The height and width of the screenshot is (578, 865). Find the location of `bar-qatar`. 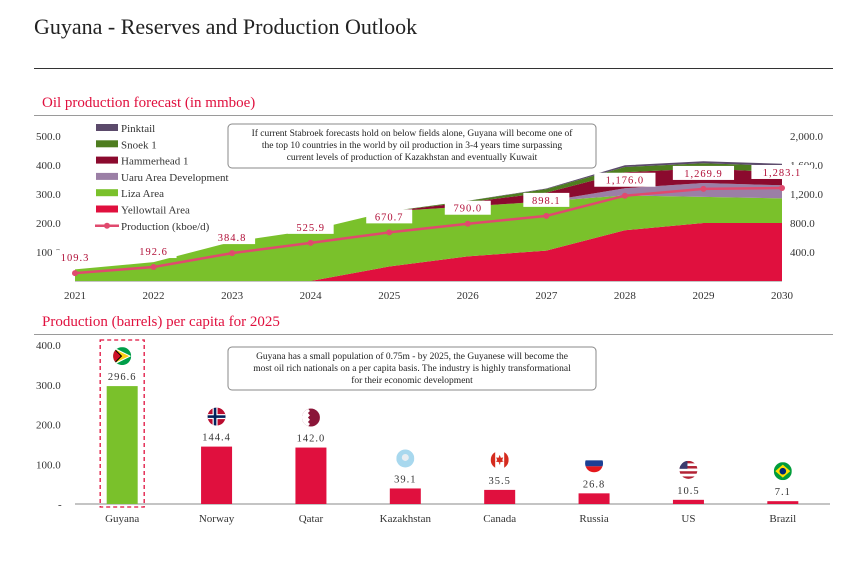

bar-qatar is located at coordinates (311, 475).